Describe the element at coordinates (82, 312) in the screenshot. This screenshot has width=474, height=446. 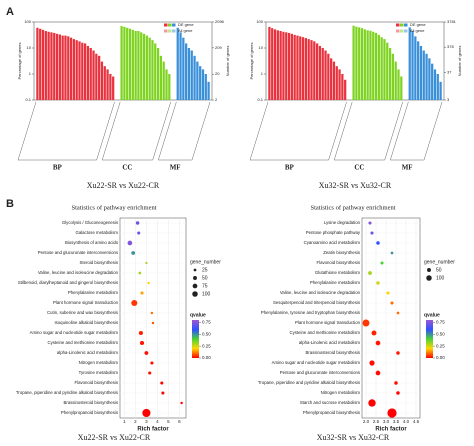
I see `y-tick-label: Cutin, suberine and wax biosynthesis` at that location.